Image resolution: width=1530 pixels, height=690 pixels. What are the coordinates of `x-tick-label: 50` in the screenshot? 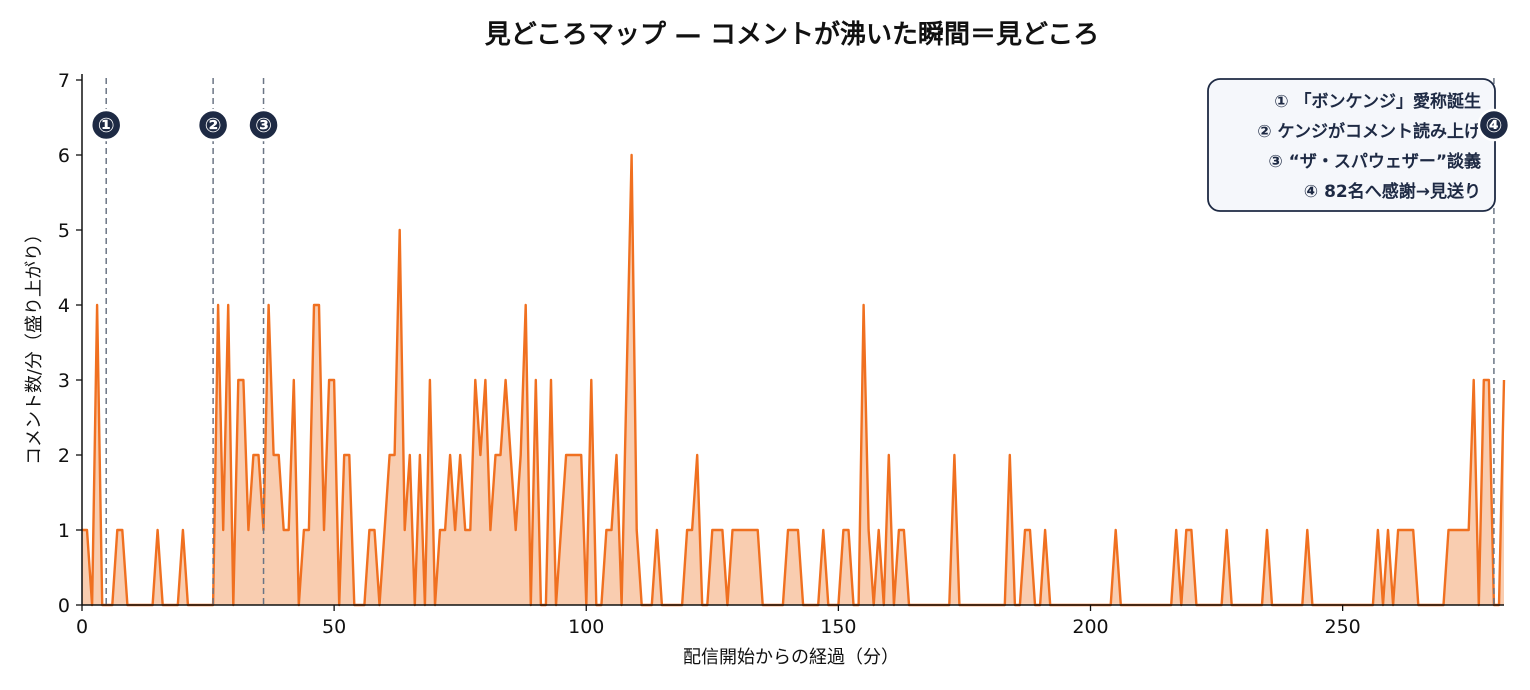 It's located at (334, 627).